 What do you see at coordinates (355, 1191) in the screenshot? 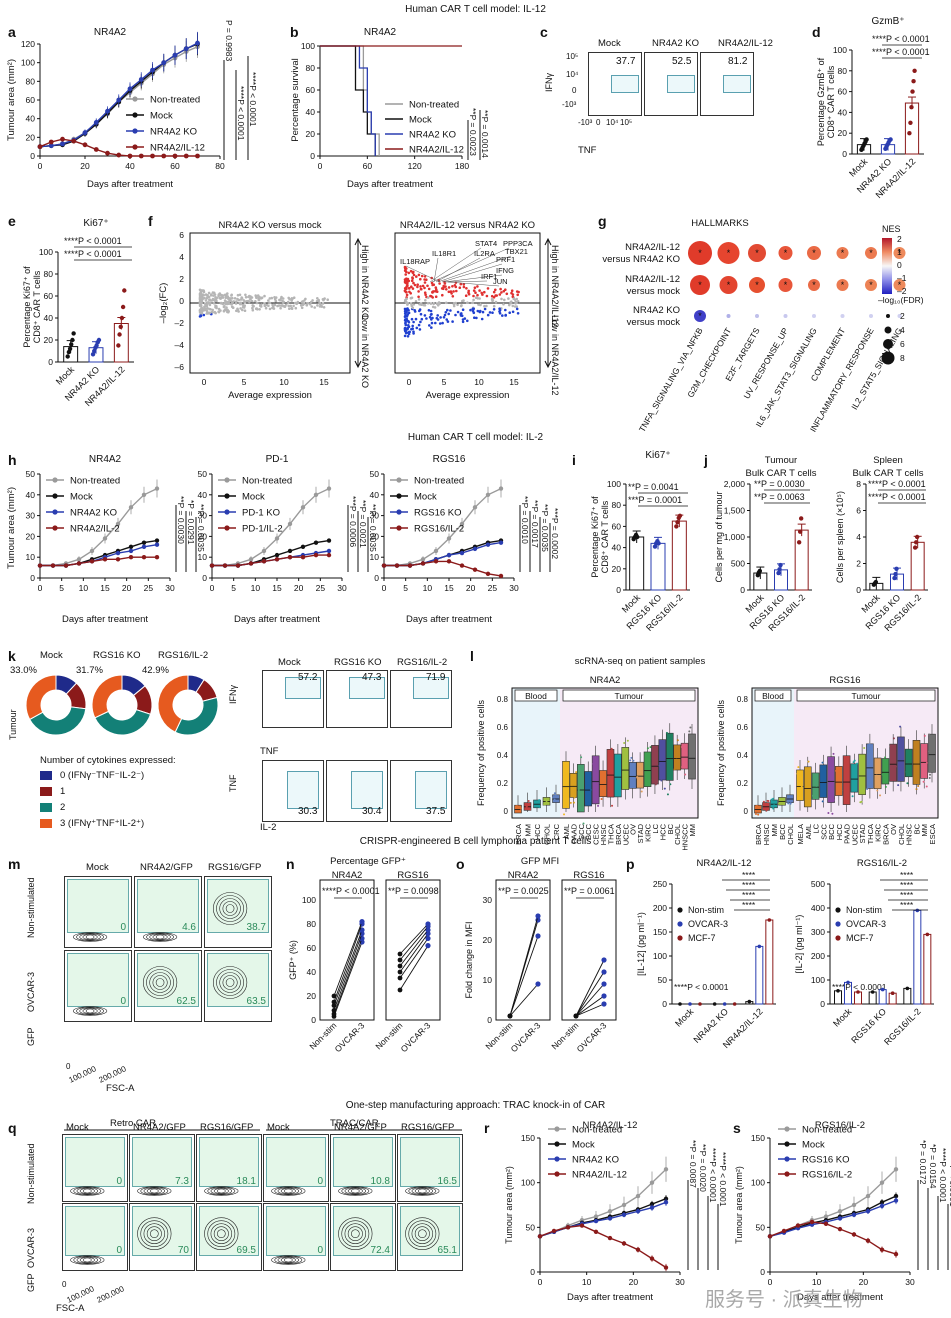
I see `flow-q-contour` at bounding box center [355, 1191].